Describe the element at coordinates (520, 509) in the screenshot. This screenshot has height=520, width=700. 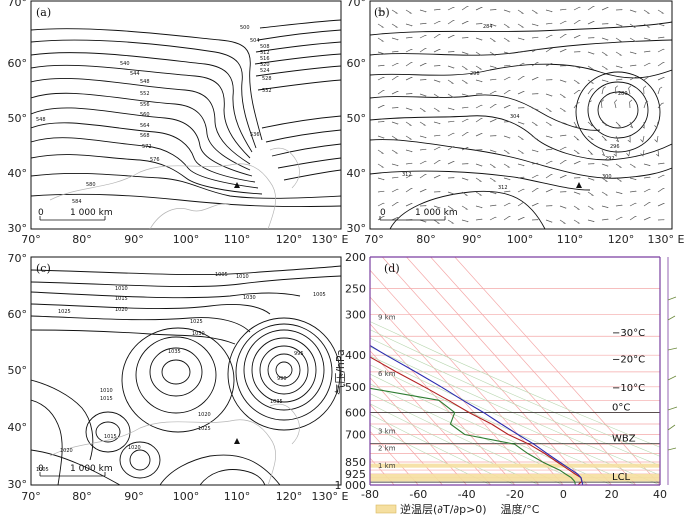
I see `x-axis-label: 温度/°C` at that location.